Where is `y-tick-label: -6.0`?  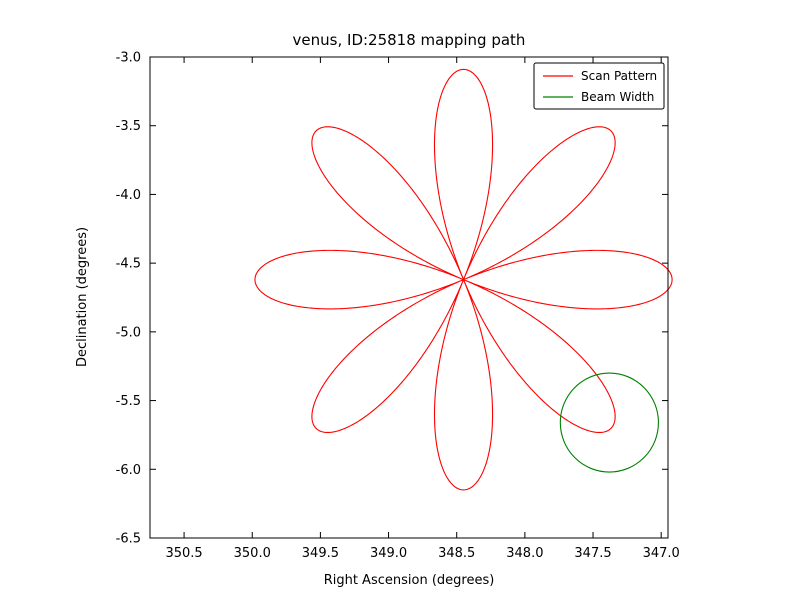 y-tick-label: -6.0 is located at coordinates (128, 470).